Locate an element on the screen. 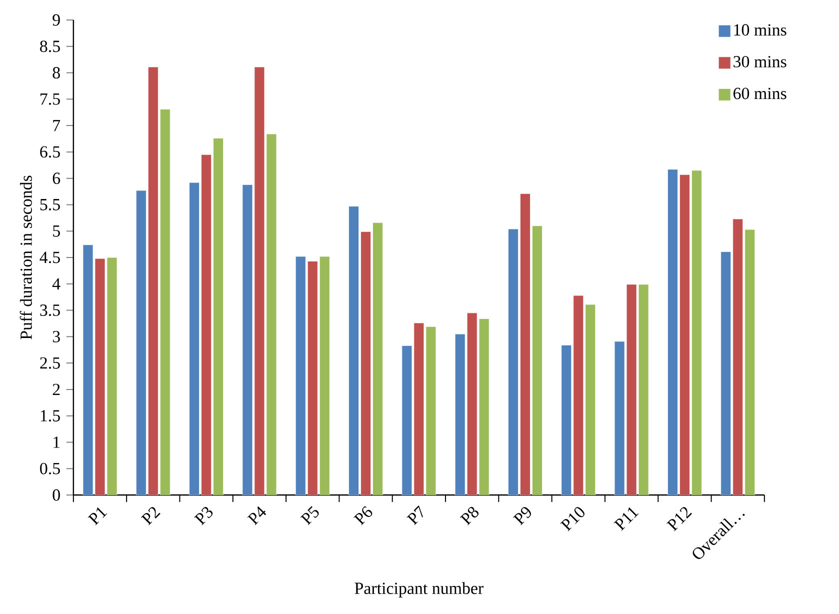 This screenshot has height=614, width=839. y-tick-label: 0 is located at coordinates (56, 495).